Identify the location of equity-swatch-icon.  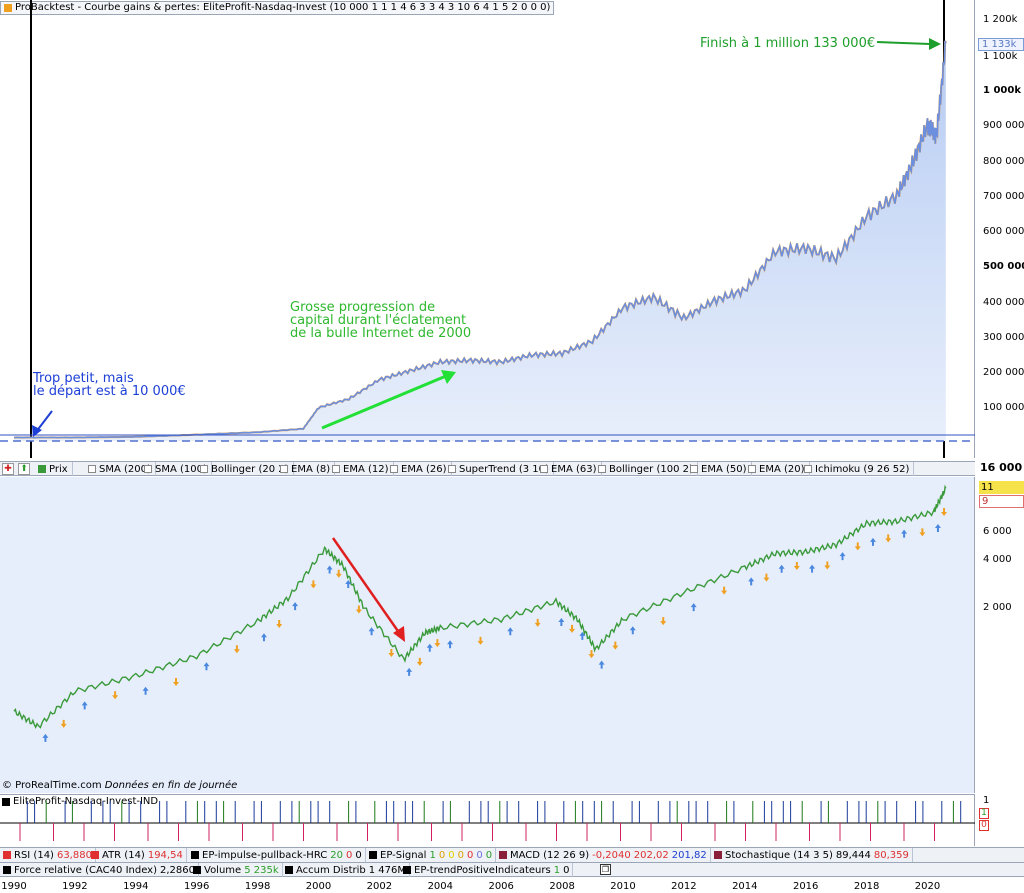
(8, 8).